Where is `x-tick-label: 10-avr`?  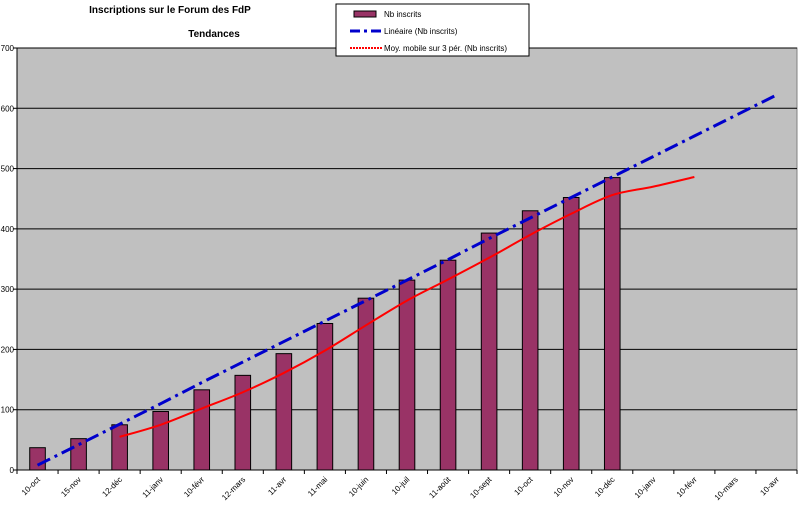
x-tick-label: 10-avr is located at coordinates (769, 486).